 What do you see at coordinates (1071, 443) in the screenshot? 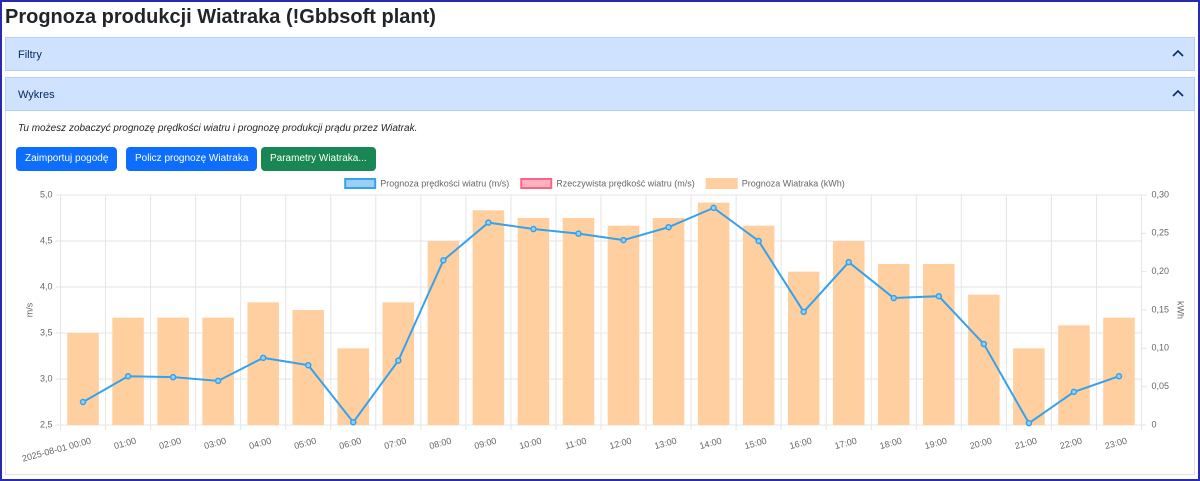
I see `x-tick-label: 22:00` at bounding box center [1071, 443].